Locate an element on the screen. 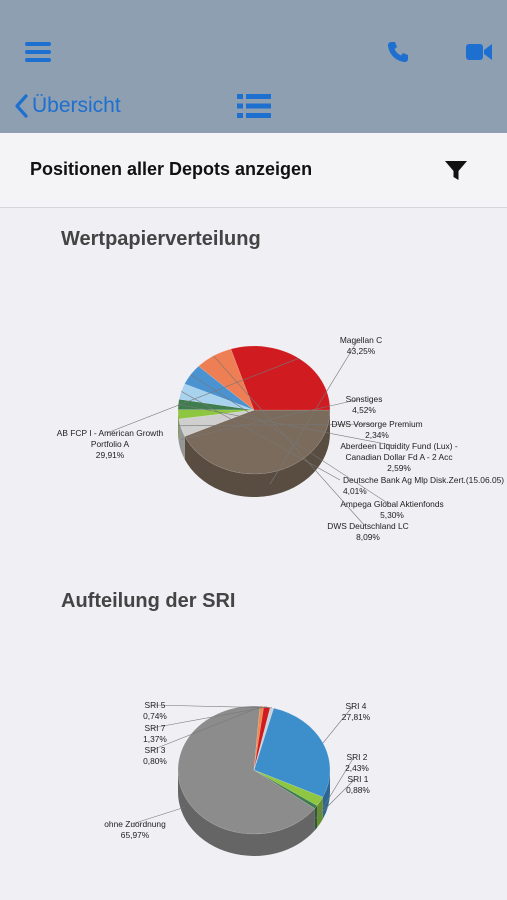 The image size is (507, 900). pie1-label-ohne-zuordnung: ohne Zuordnung 65,97% is located at coordinates (135, 829).